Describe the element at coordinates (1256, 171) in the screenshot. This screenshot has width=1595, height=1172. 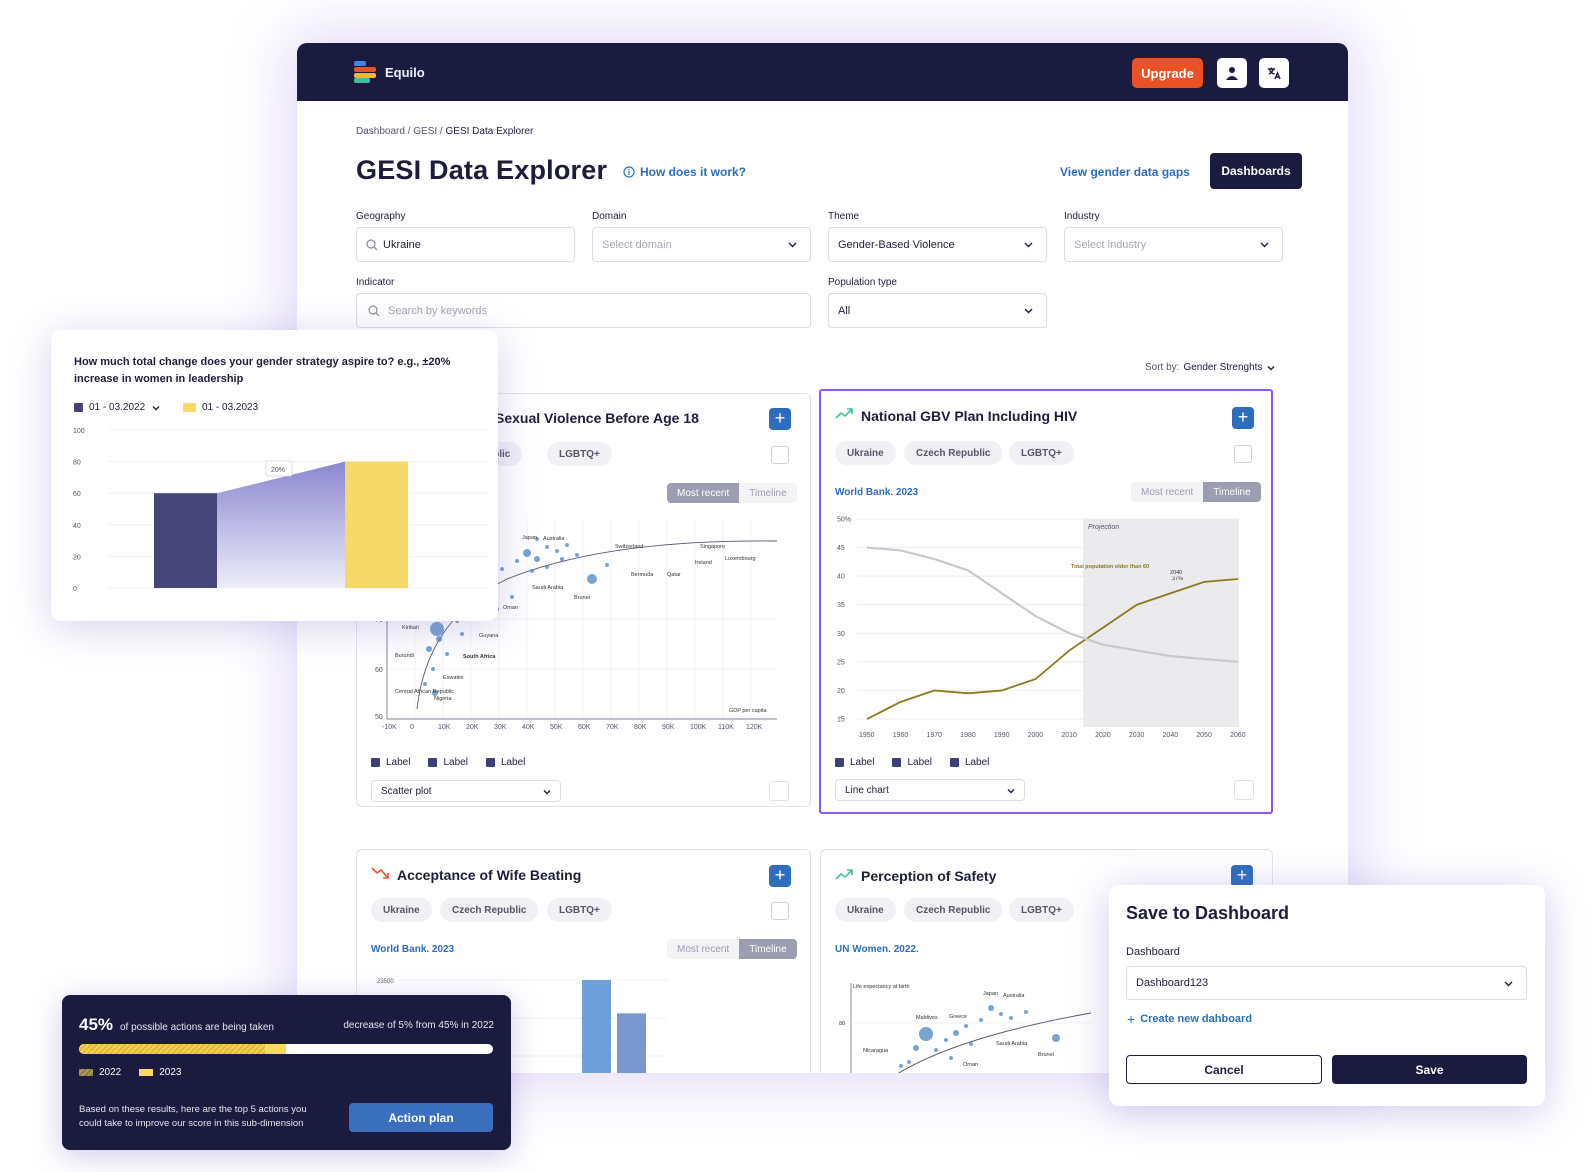
I see `dashboards-button: Dashboards` at that location.